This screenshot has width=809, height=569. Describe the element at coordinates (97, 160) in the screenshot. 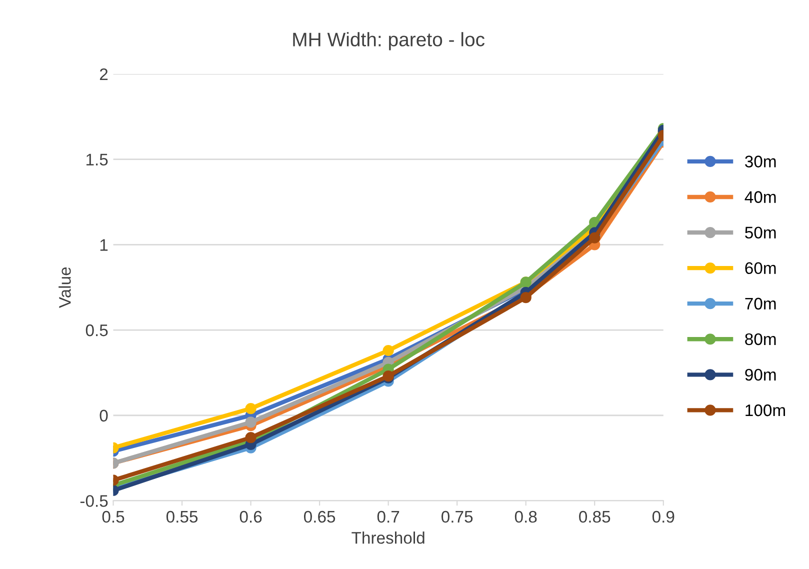

I see `y-tick-label: 1.5` at that location.